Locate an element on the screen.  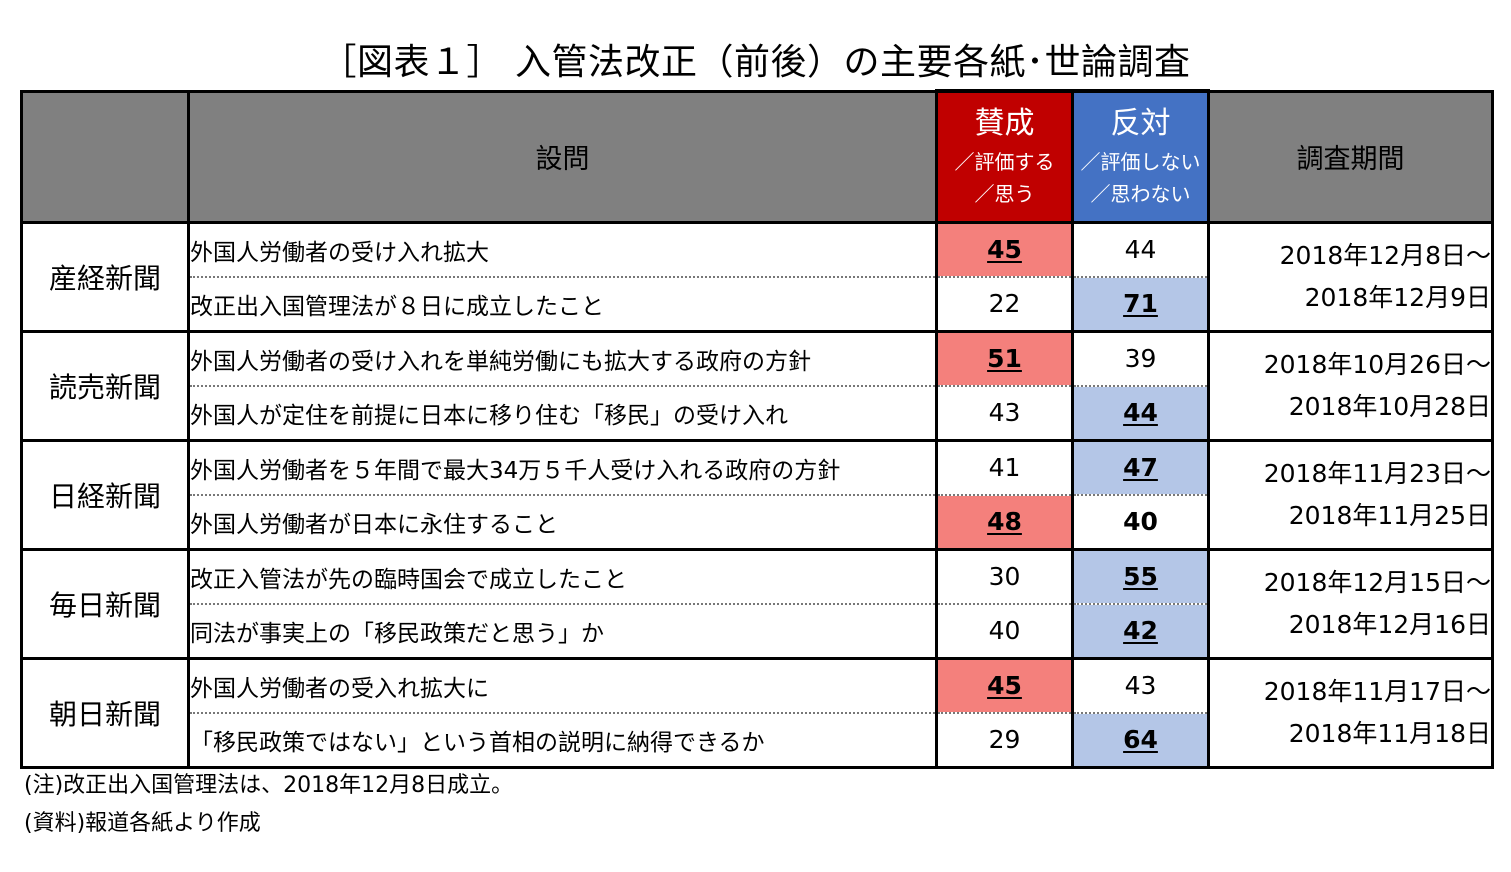
header-no: 反対 ／評価しない ／思わない is located at coordinates (1140, 156).